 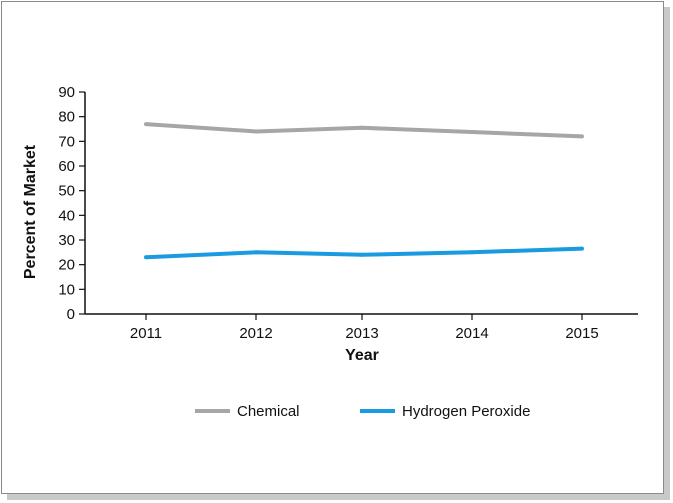 I want to click on y-tick-label: 40, so click(x=66, y=215).